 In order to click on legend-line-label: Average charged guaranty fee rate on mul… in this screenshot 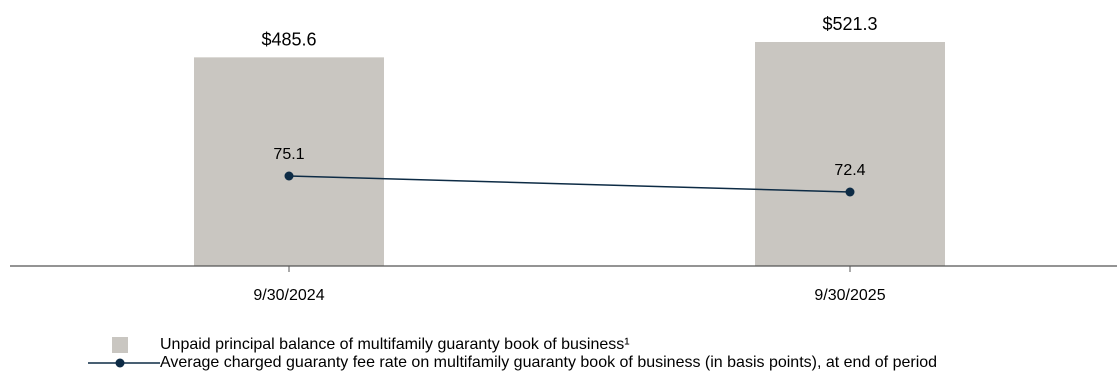, I will do `click(549, 362)`.